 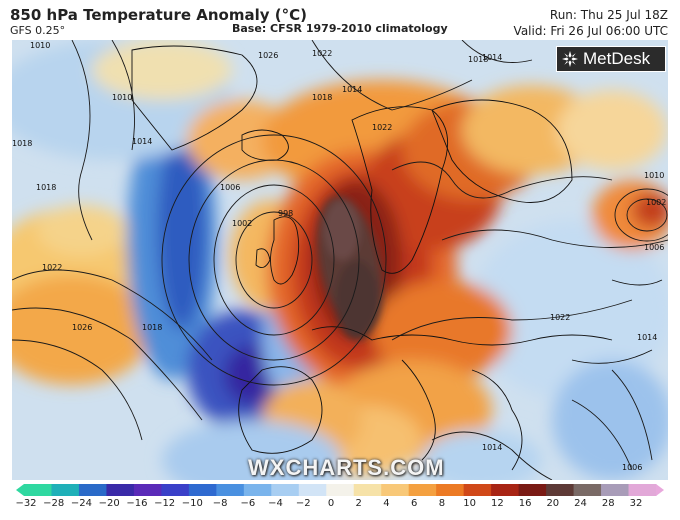 What do you see at coordinates (26, 503) in the screenshot?
I see `color-scale-tick-label: −32` at bounding box center [26, 503].